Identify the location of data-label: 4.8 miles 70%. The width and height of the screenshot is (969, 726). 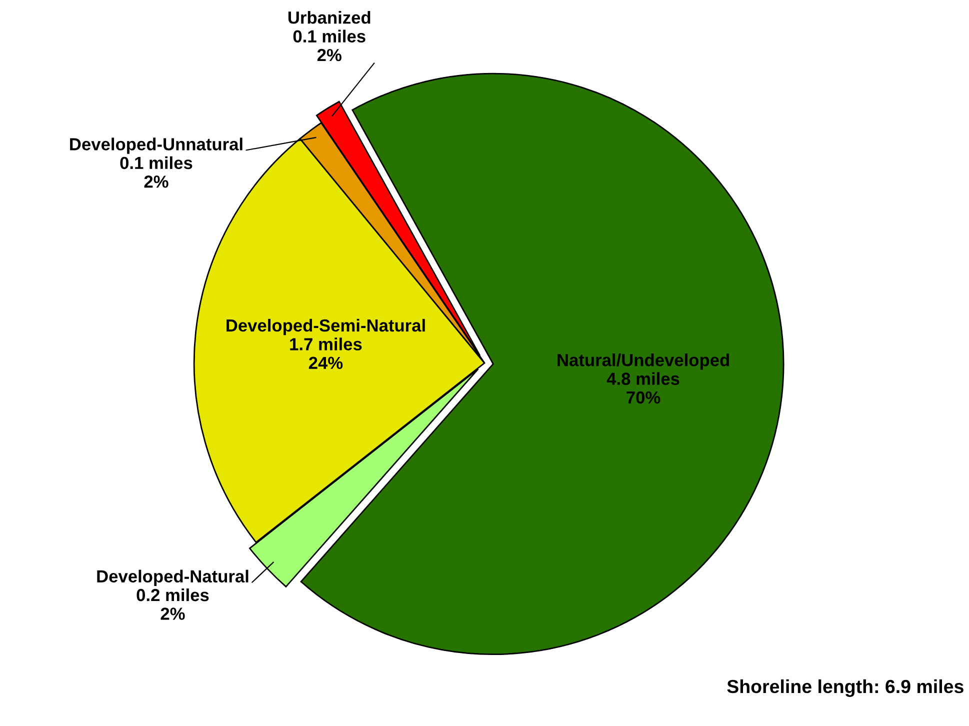
(643, 388).